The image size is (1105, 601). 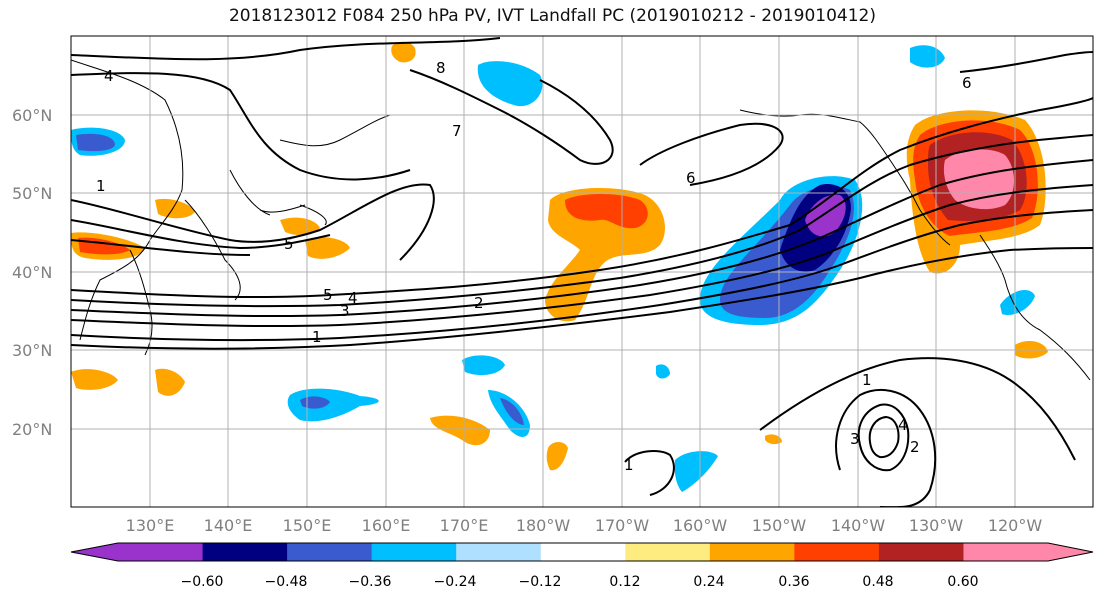 What do you see at coordinates (228, 525) in the screenshot?
I see `lon-label: 140°E` at bounding box center [228, 525].